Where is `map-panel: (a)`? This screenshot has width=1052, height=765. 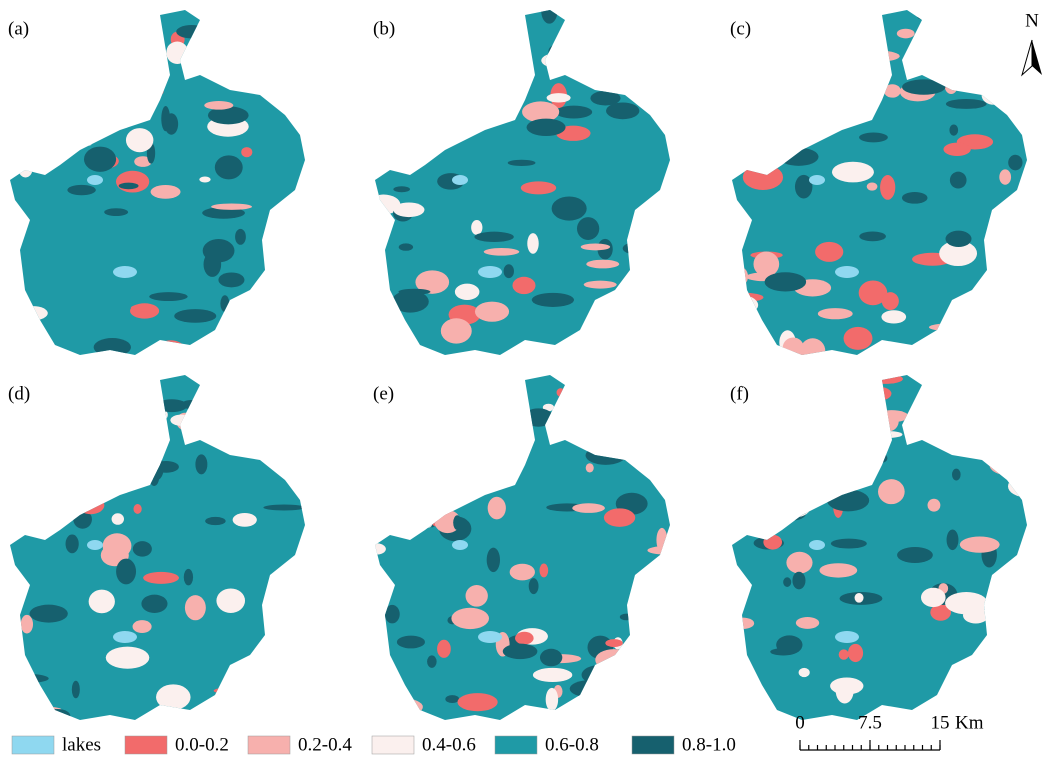 map-panel: (a) is located at coordinates (156, 182).